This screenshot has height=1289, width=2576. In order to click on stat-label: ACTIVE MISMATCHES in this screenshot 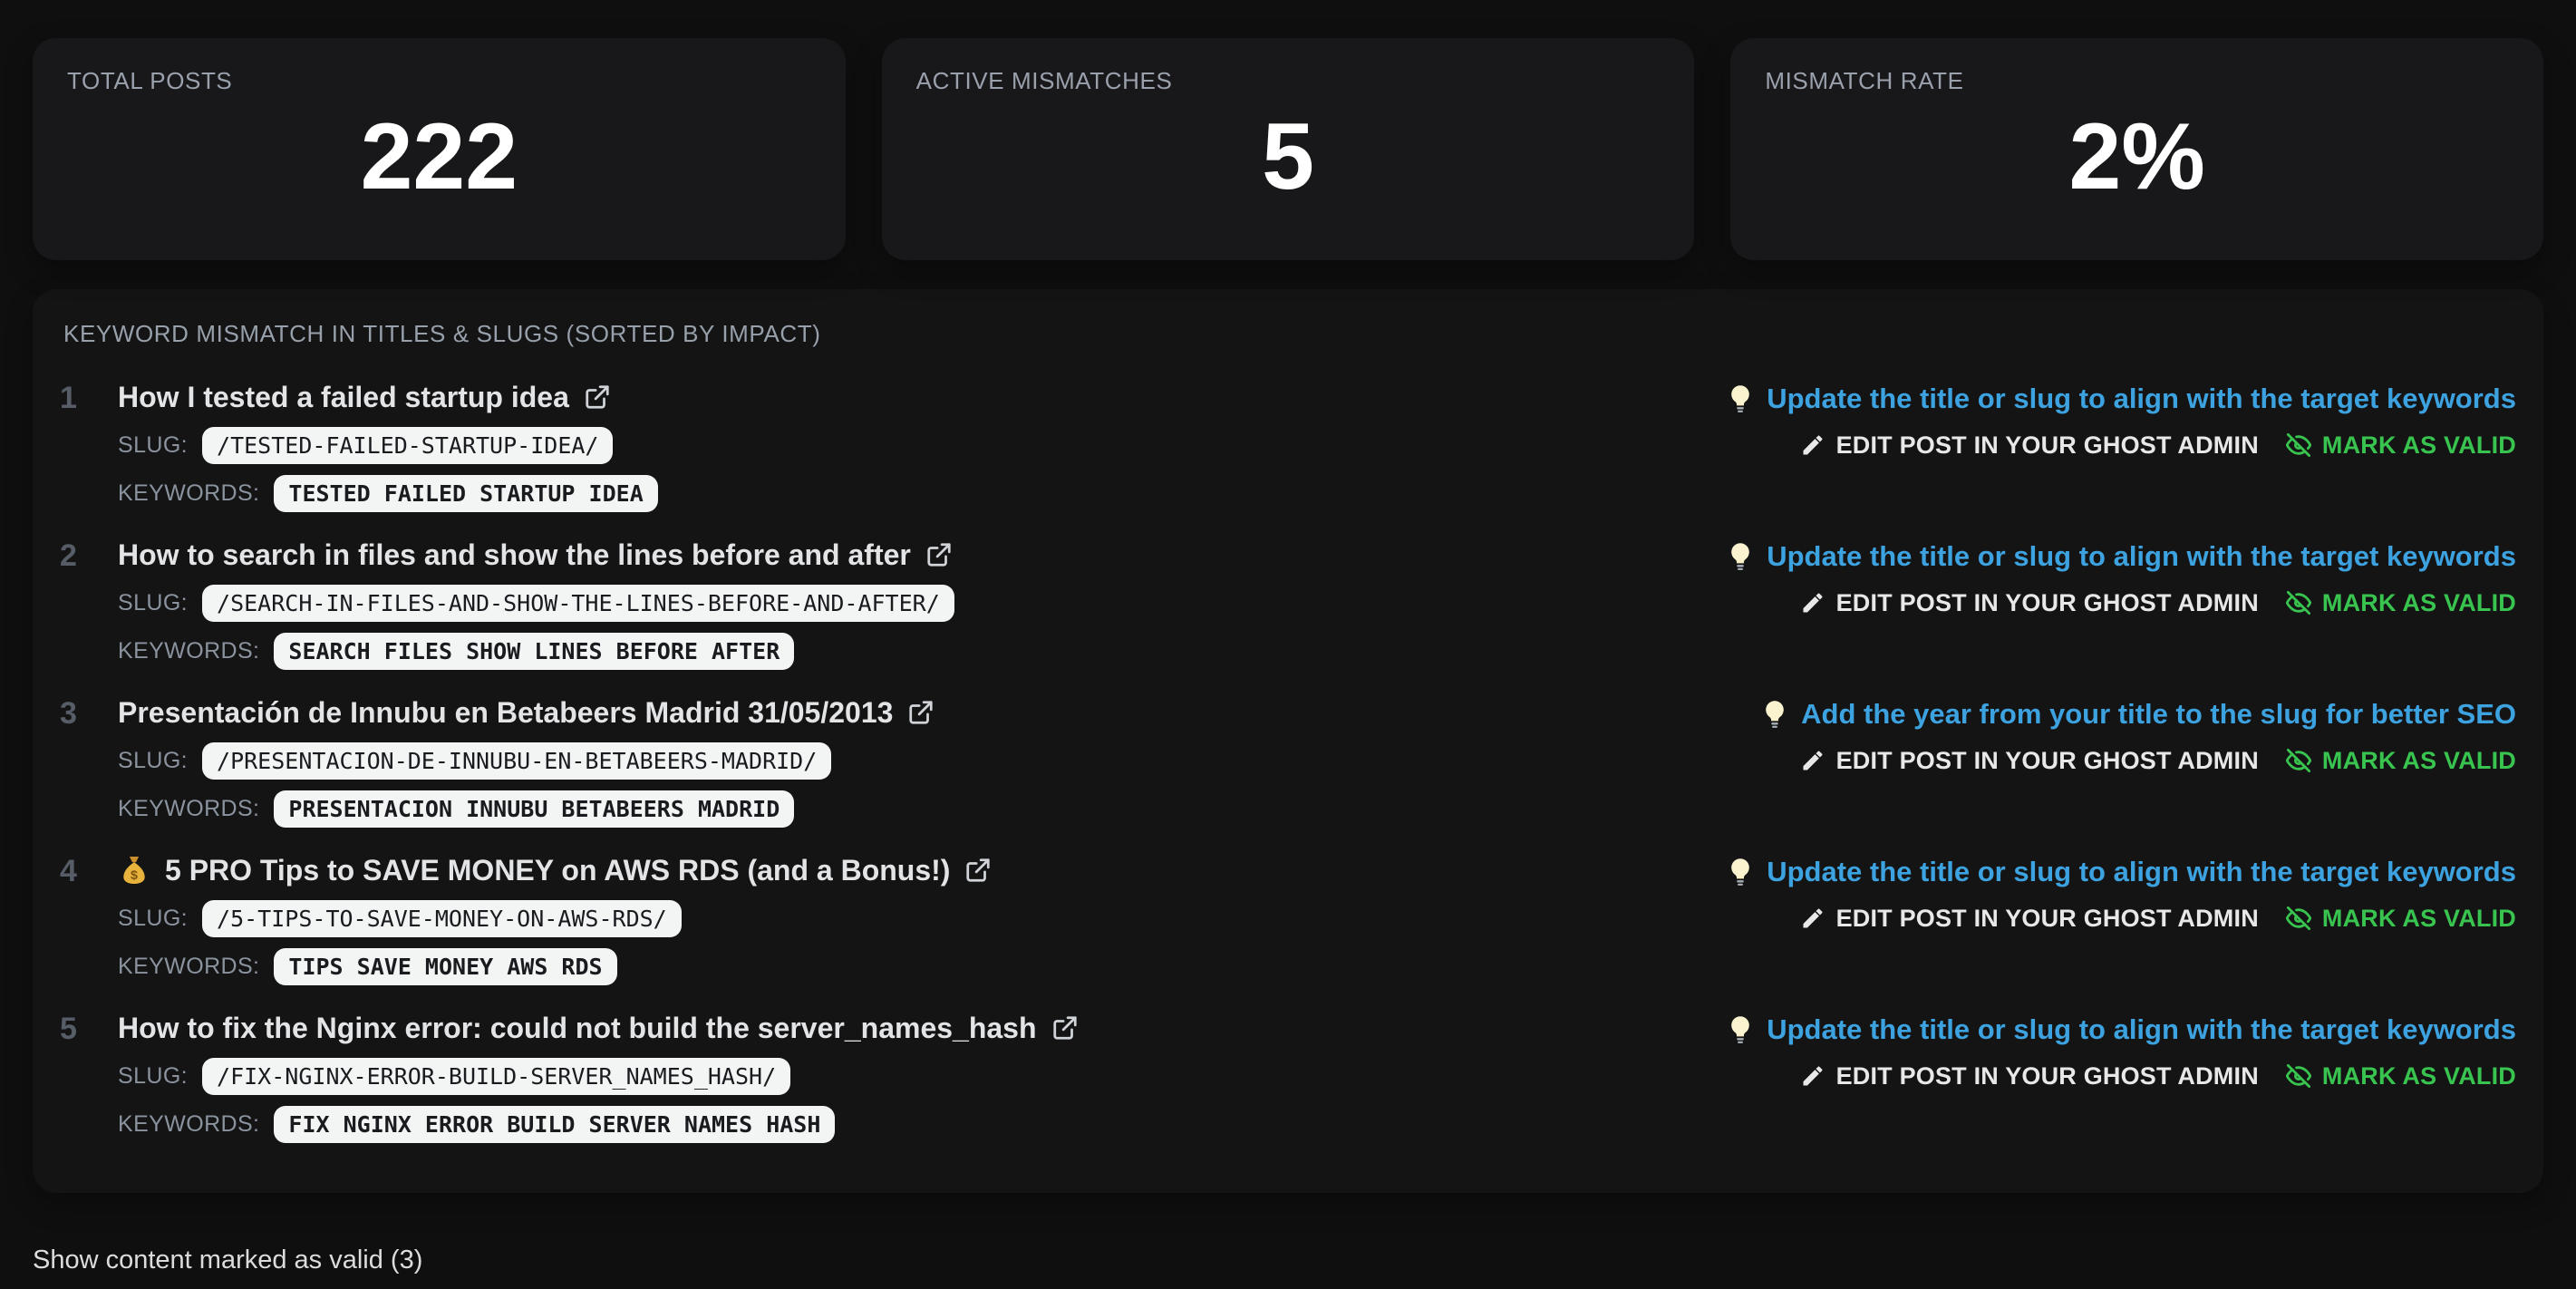, I will do `click(1044, 80)`.